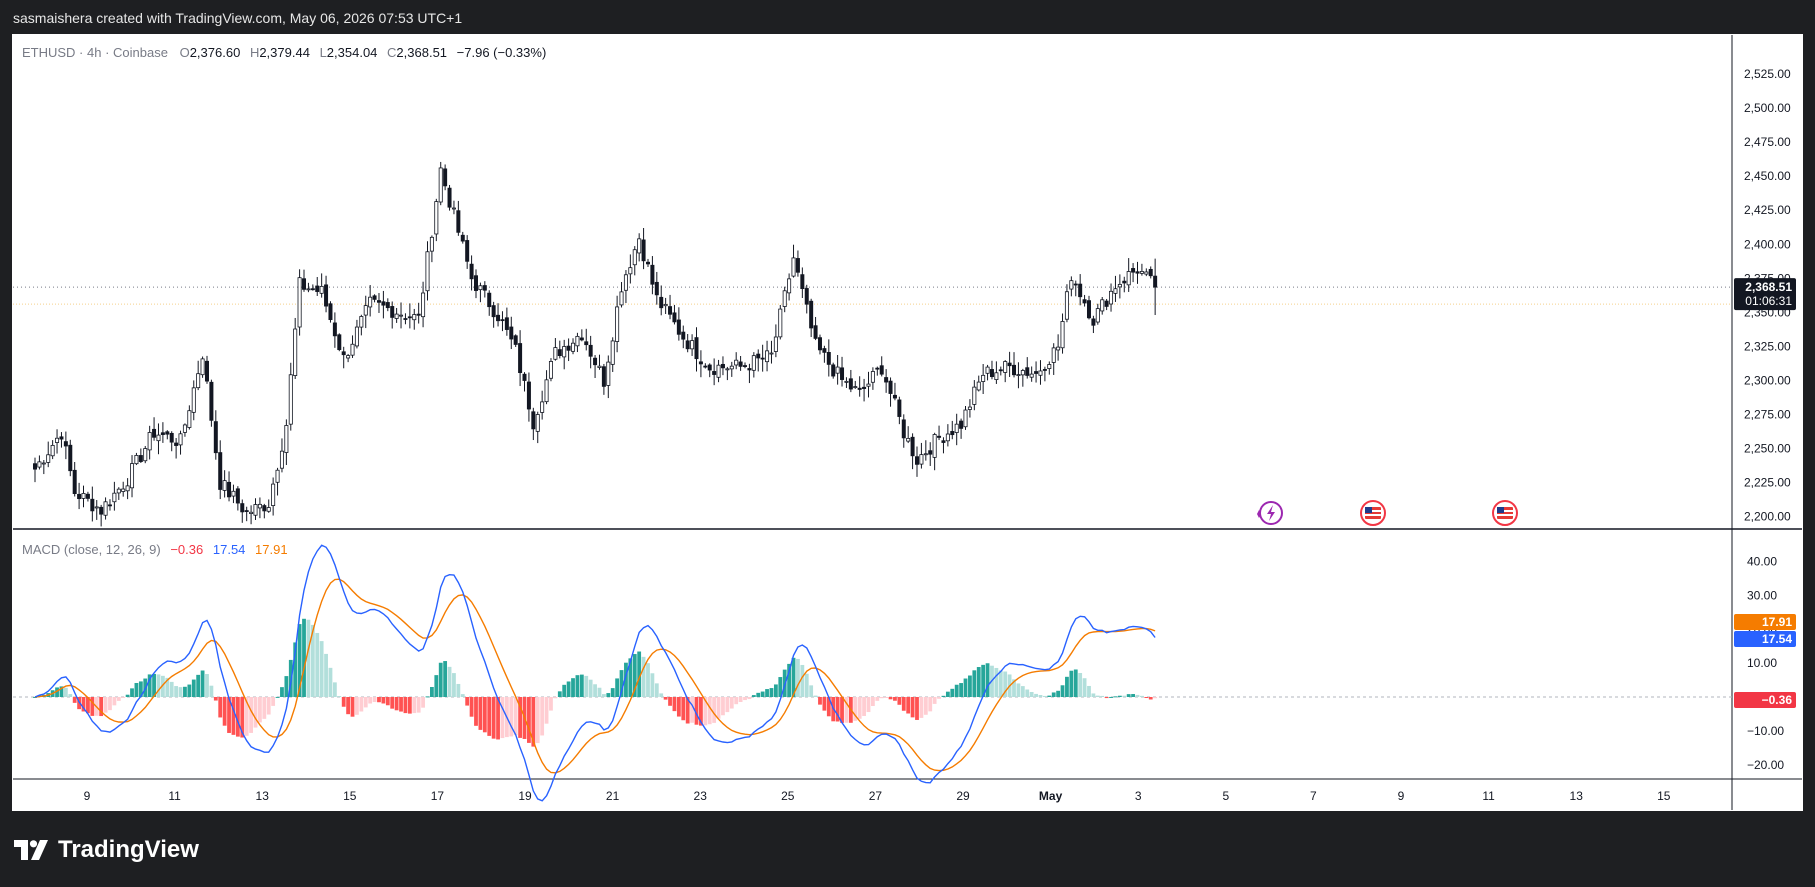 The image size is (1815, 887). Describe the element at coordinates (1777, 622) in the screenshot. I see `macd-signal-tag: 17.91` at that location.